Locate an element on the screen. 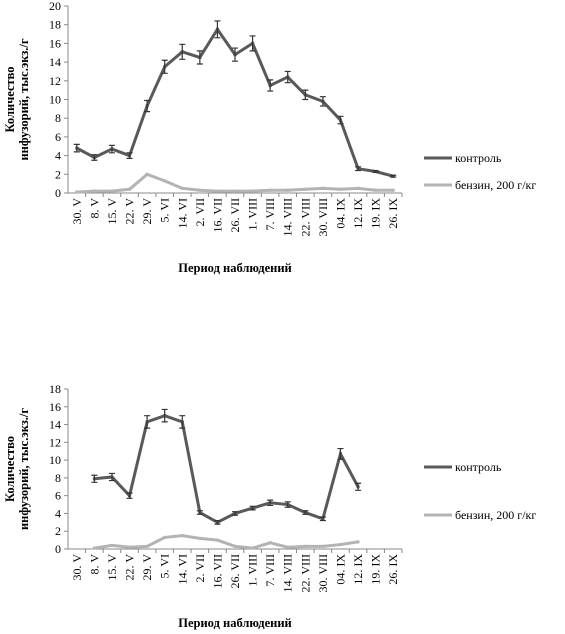  x-tick-label: 29. V is located at coordinates (147, 567).